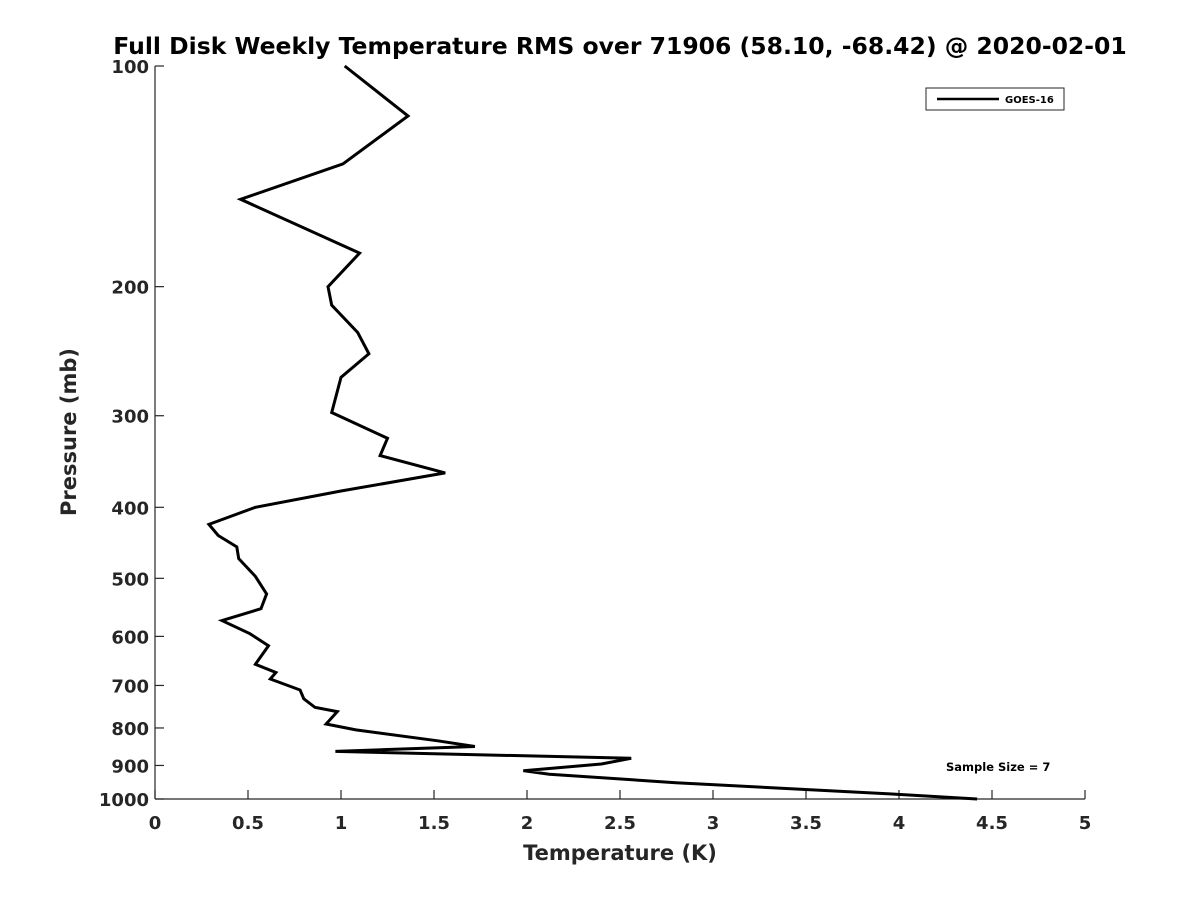 This screenshot has width=1200, height=900. I want to click on x-axis-label: Temperature (K), so click(620, 853).